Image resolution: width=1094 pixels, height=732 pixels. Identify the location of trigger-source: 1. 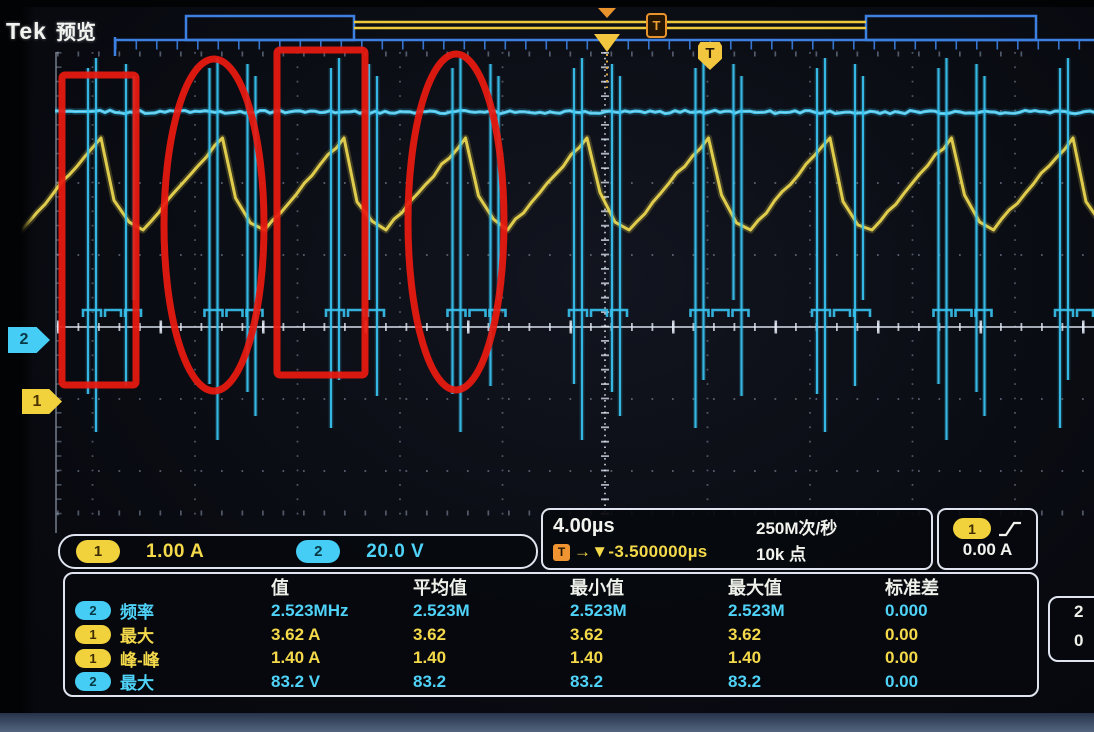
(987, 528).